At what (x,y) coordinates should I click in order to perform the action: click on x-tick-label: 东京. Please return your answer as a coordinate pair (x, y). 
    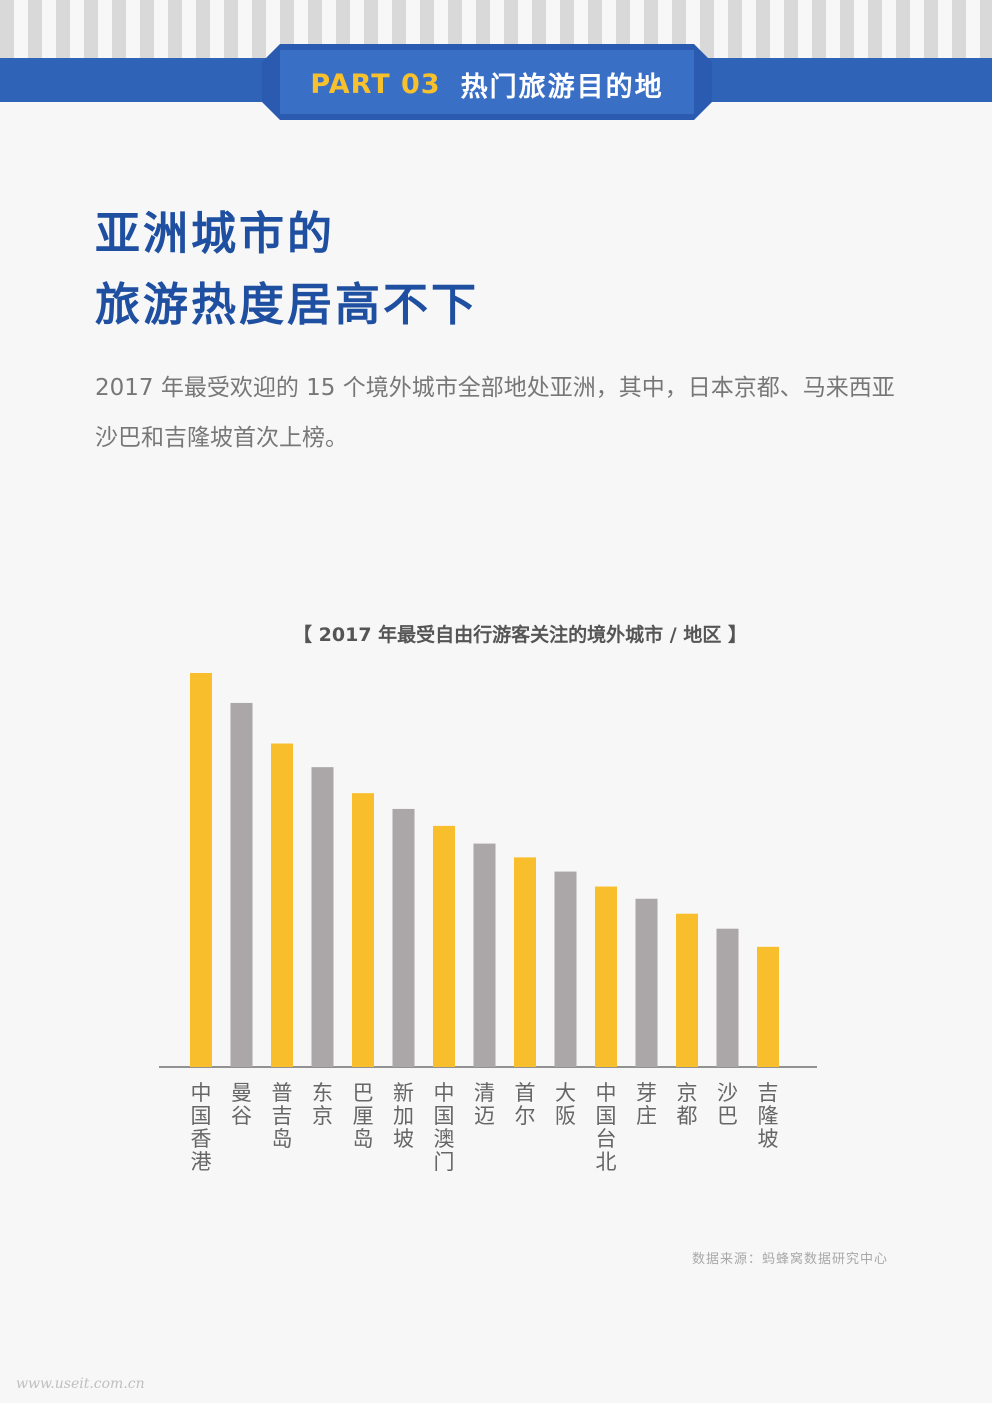
    Looking at the image, I should click on (322, 1104).